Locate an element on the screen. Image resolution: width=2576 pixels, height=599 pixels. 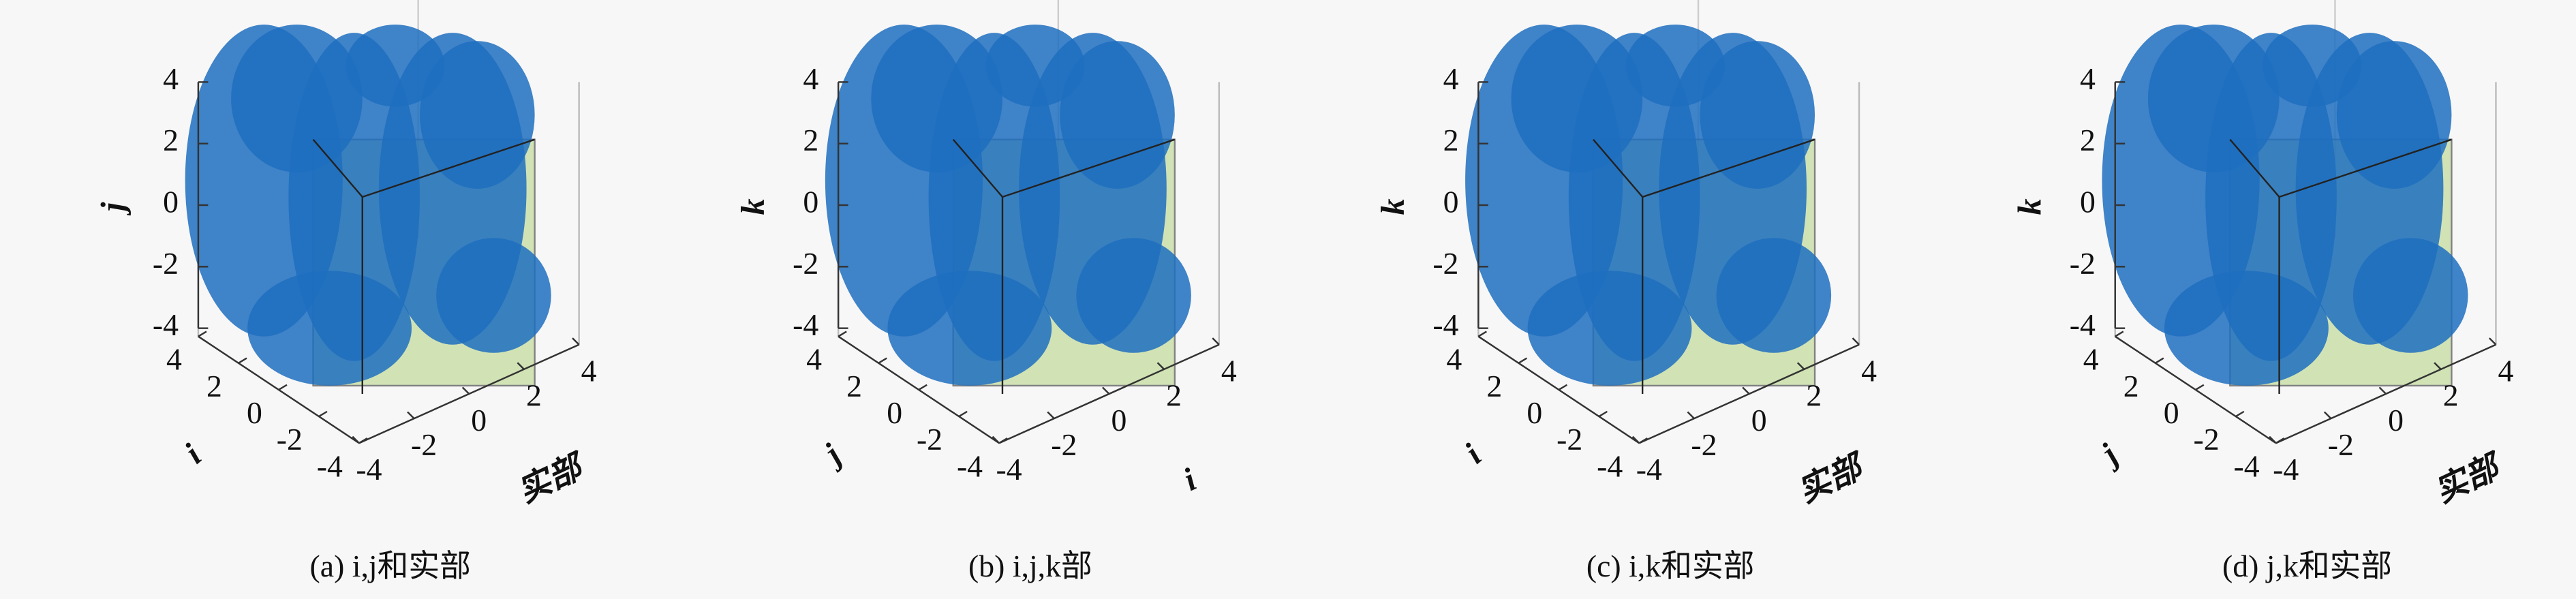
y-axis-label: i is located at coordinates (1190, 479).